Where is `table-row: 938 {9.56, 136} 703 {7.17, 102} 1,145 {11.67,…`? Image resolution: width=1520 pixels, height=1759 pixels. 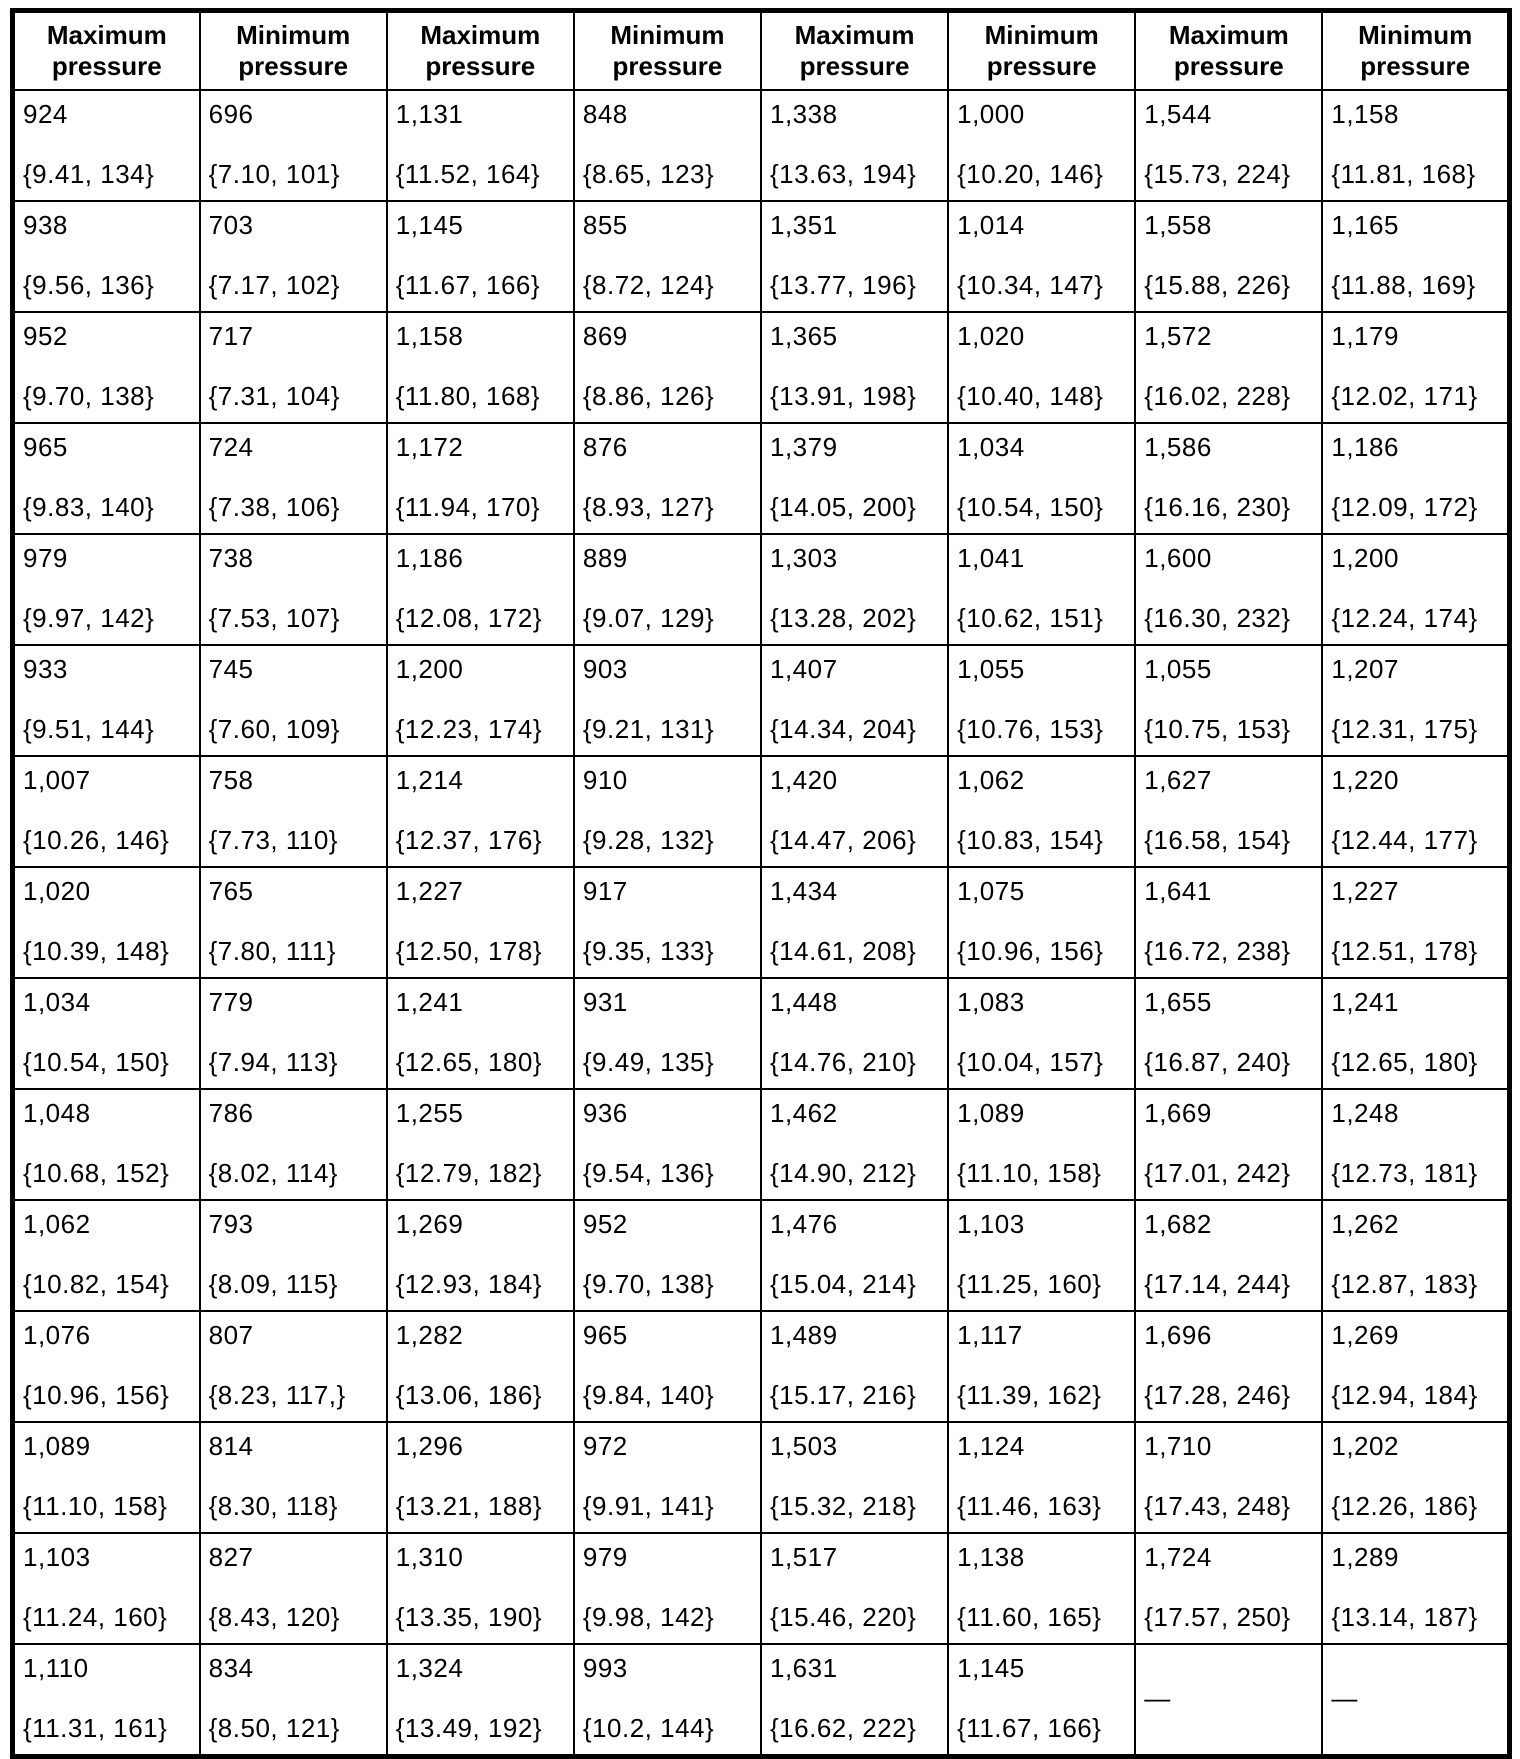
table-row: 938 {9.56, 136} 703 {7.17, 102} 1,145 {11.67,… is located at coordinates (761, 256).